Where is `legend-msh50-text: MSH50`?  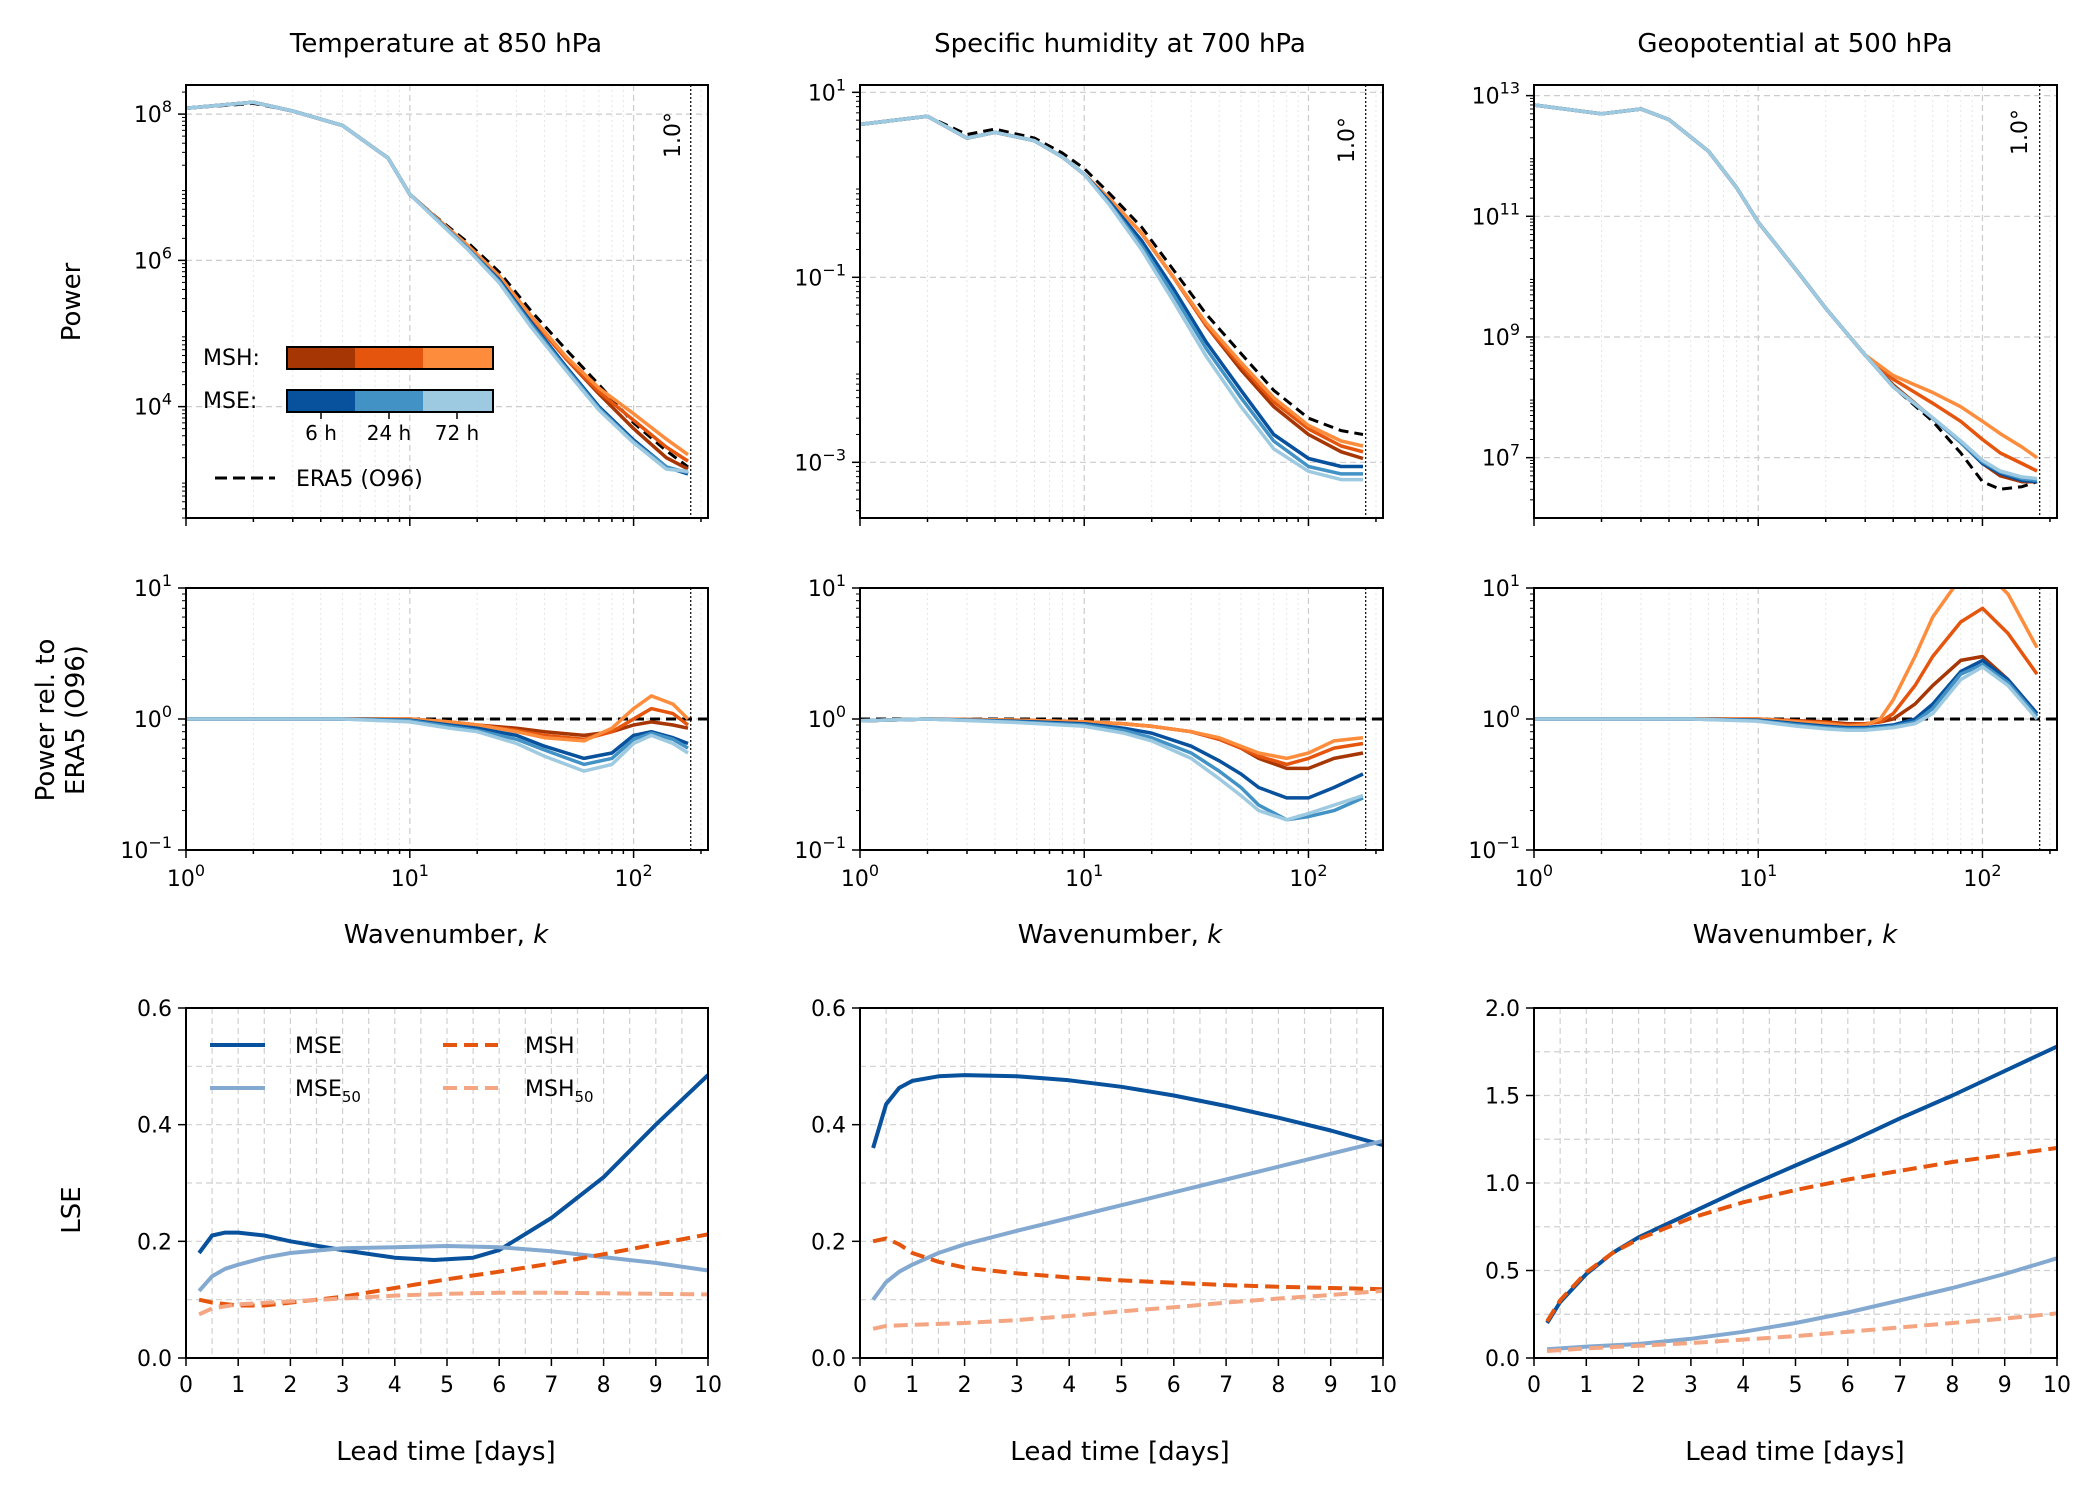 legend-msh50-text: MSH50 is located at coordinates (559, 1091).